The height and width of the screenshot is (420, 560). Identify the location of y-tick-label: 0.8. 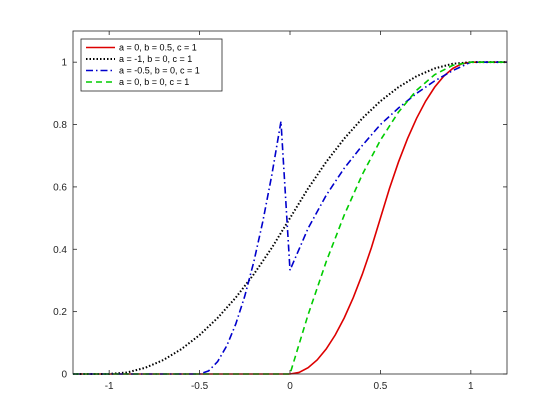
(60, 125).